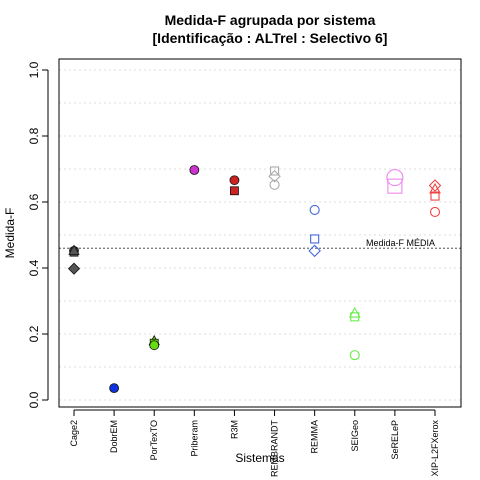 The height and width of the screenshot is (480, 480). Describe the element at coordinates (259, 458) in the screenshot. I see `x-axis-label: Sistemas` at that location.